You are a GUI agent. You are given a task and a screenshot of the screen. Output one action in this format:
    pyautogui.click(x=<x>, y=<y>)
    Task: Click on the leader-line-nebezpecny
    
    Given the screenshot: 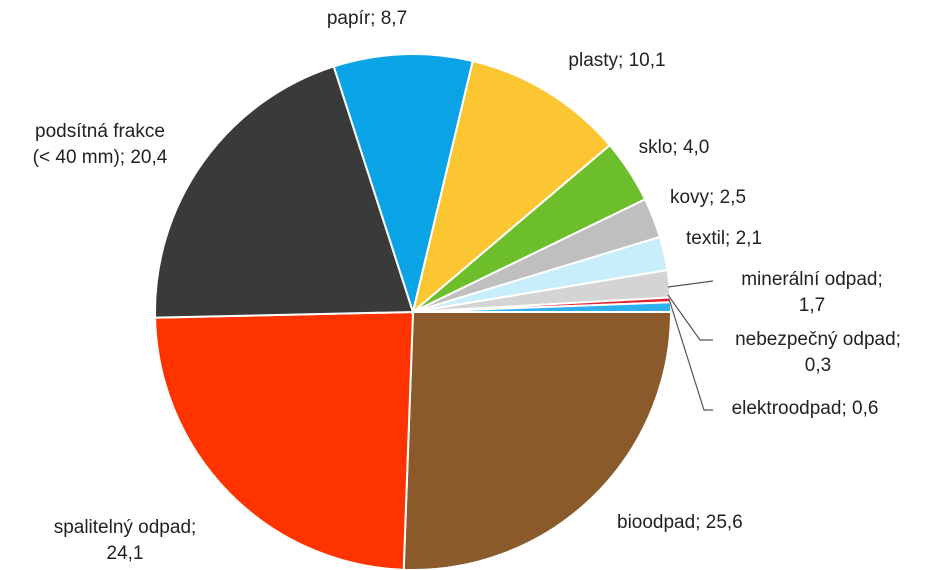 What is the action you would take?
    pyautogui.click(x=690, y=317)
    